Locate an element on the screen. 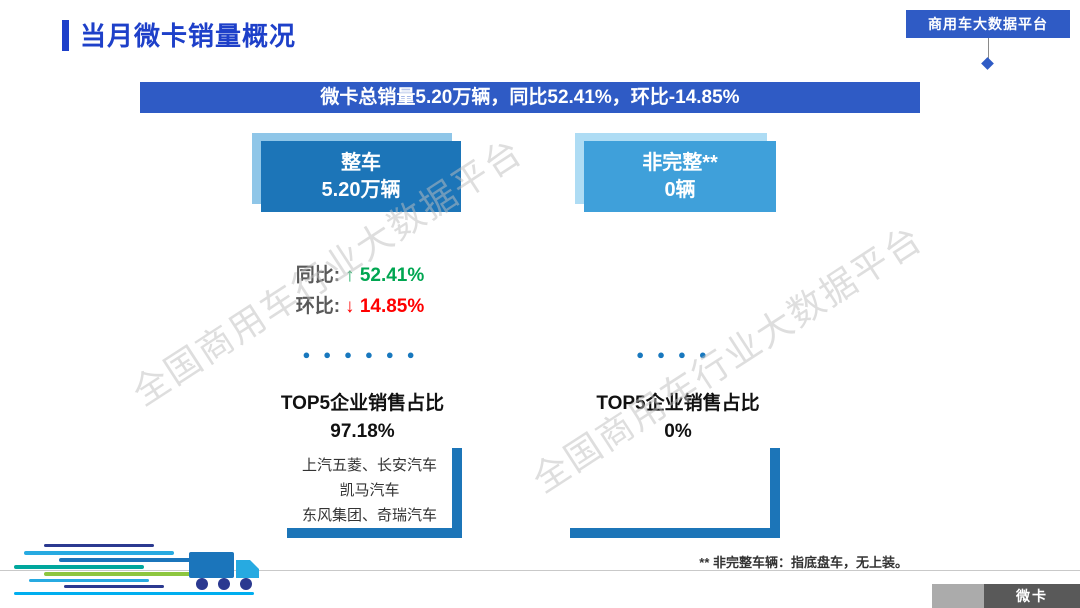 The image size is (1080, 608). corner-badge: 微卡 is located at coordinates (1006, 596).